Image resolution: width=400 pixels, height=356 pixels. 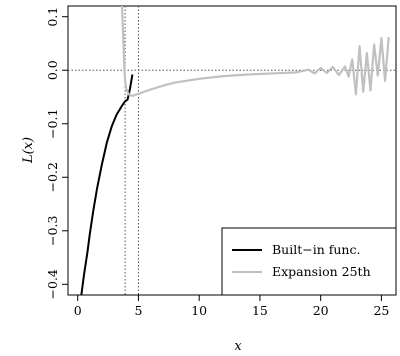 What do you see at coordinates (52, 231) in the screenshot?
I see `y-tick-label: −0.3` at bounding box center [52, 231].